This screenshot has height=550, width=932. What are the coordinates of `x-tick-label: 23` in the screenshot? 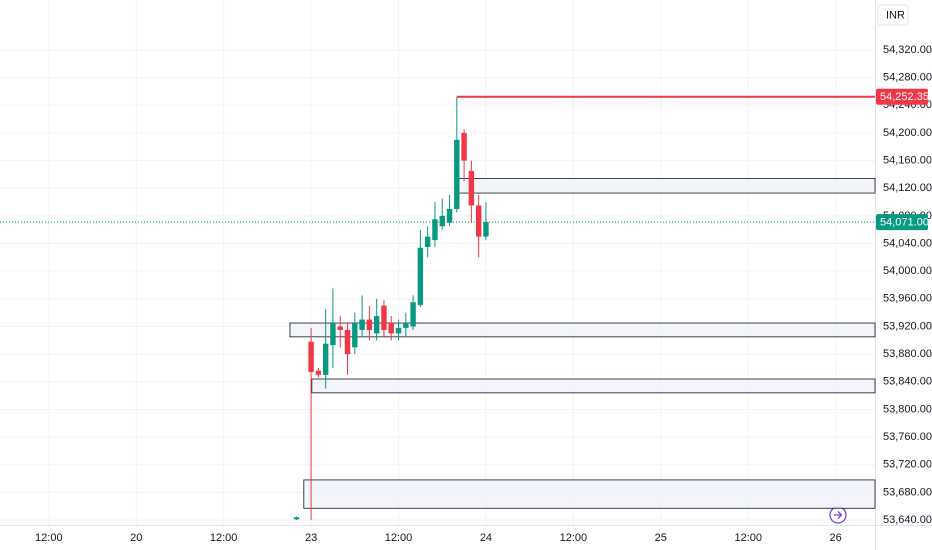 It's located at (311, 538).